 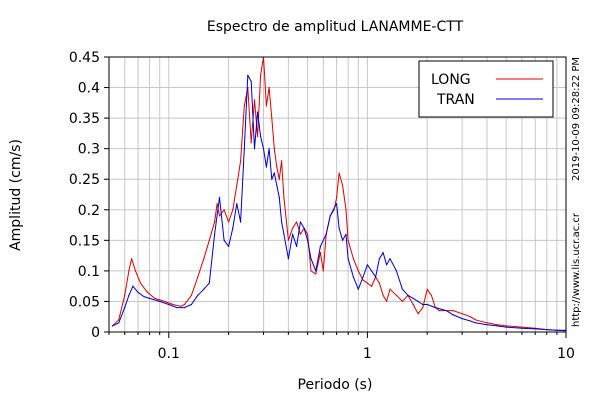 I want to click on url-annotation: http://www.lis.ucr.ac.cr, so click(x=576, y=269).